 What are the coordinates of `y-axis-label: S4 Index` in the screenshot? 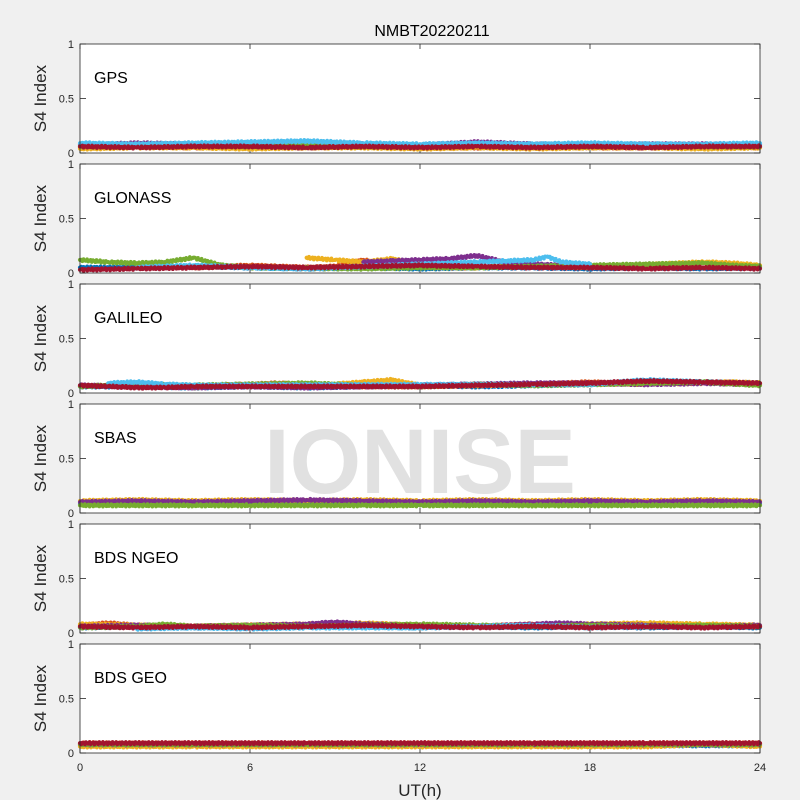 It's located at (40, 98).